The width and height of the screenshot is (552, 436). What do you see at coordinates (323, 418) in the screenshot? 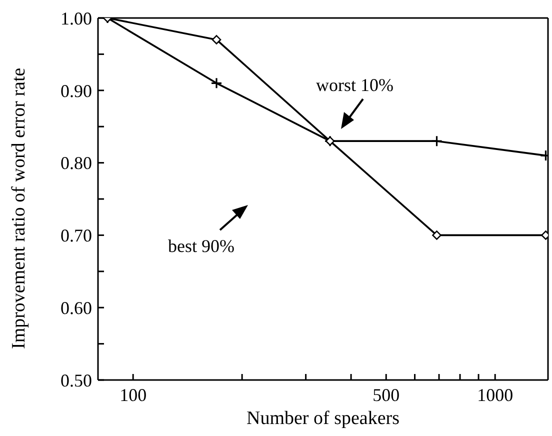
I see `x-axis-title: Number of speakers` at bounding box center [323, 418].